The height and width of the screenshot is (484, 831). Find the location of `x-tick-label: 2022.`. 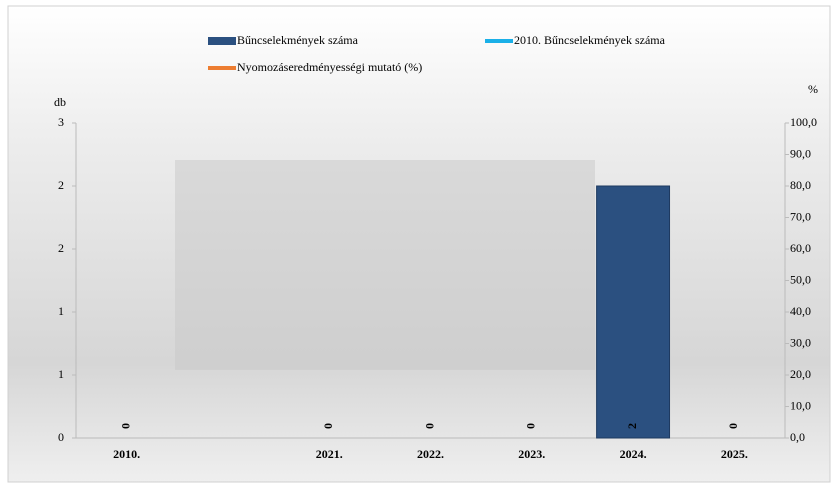

x-tick-label: 2022. is located at coordinates (430, 454).